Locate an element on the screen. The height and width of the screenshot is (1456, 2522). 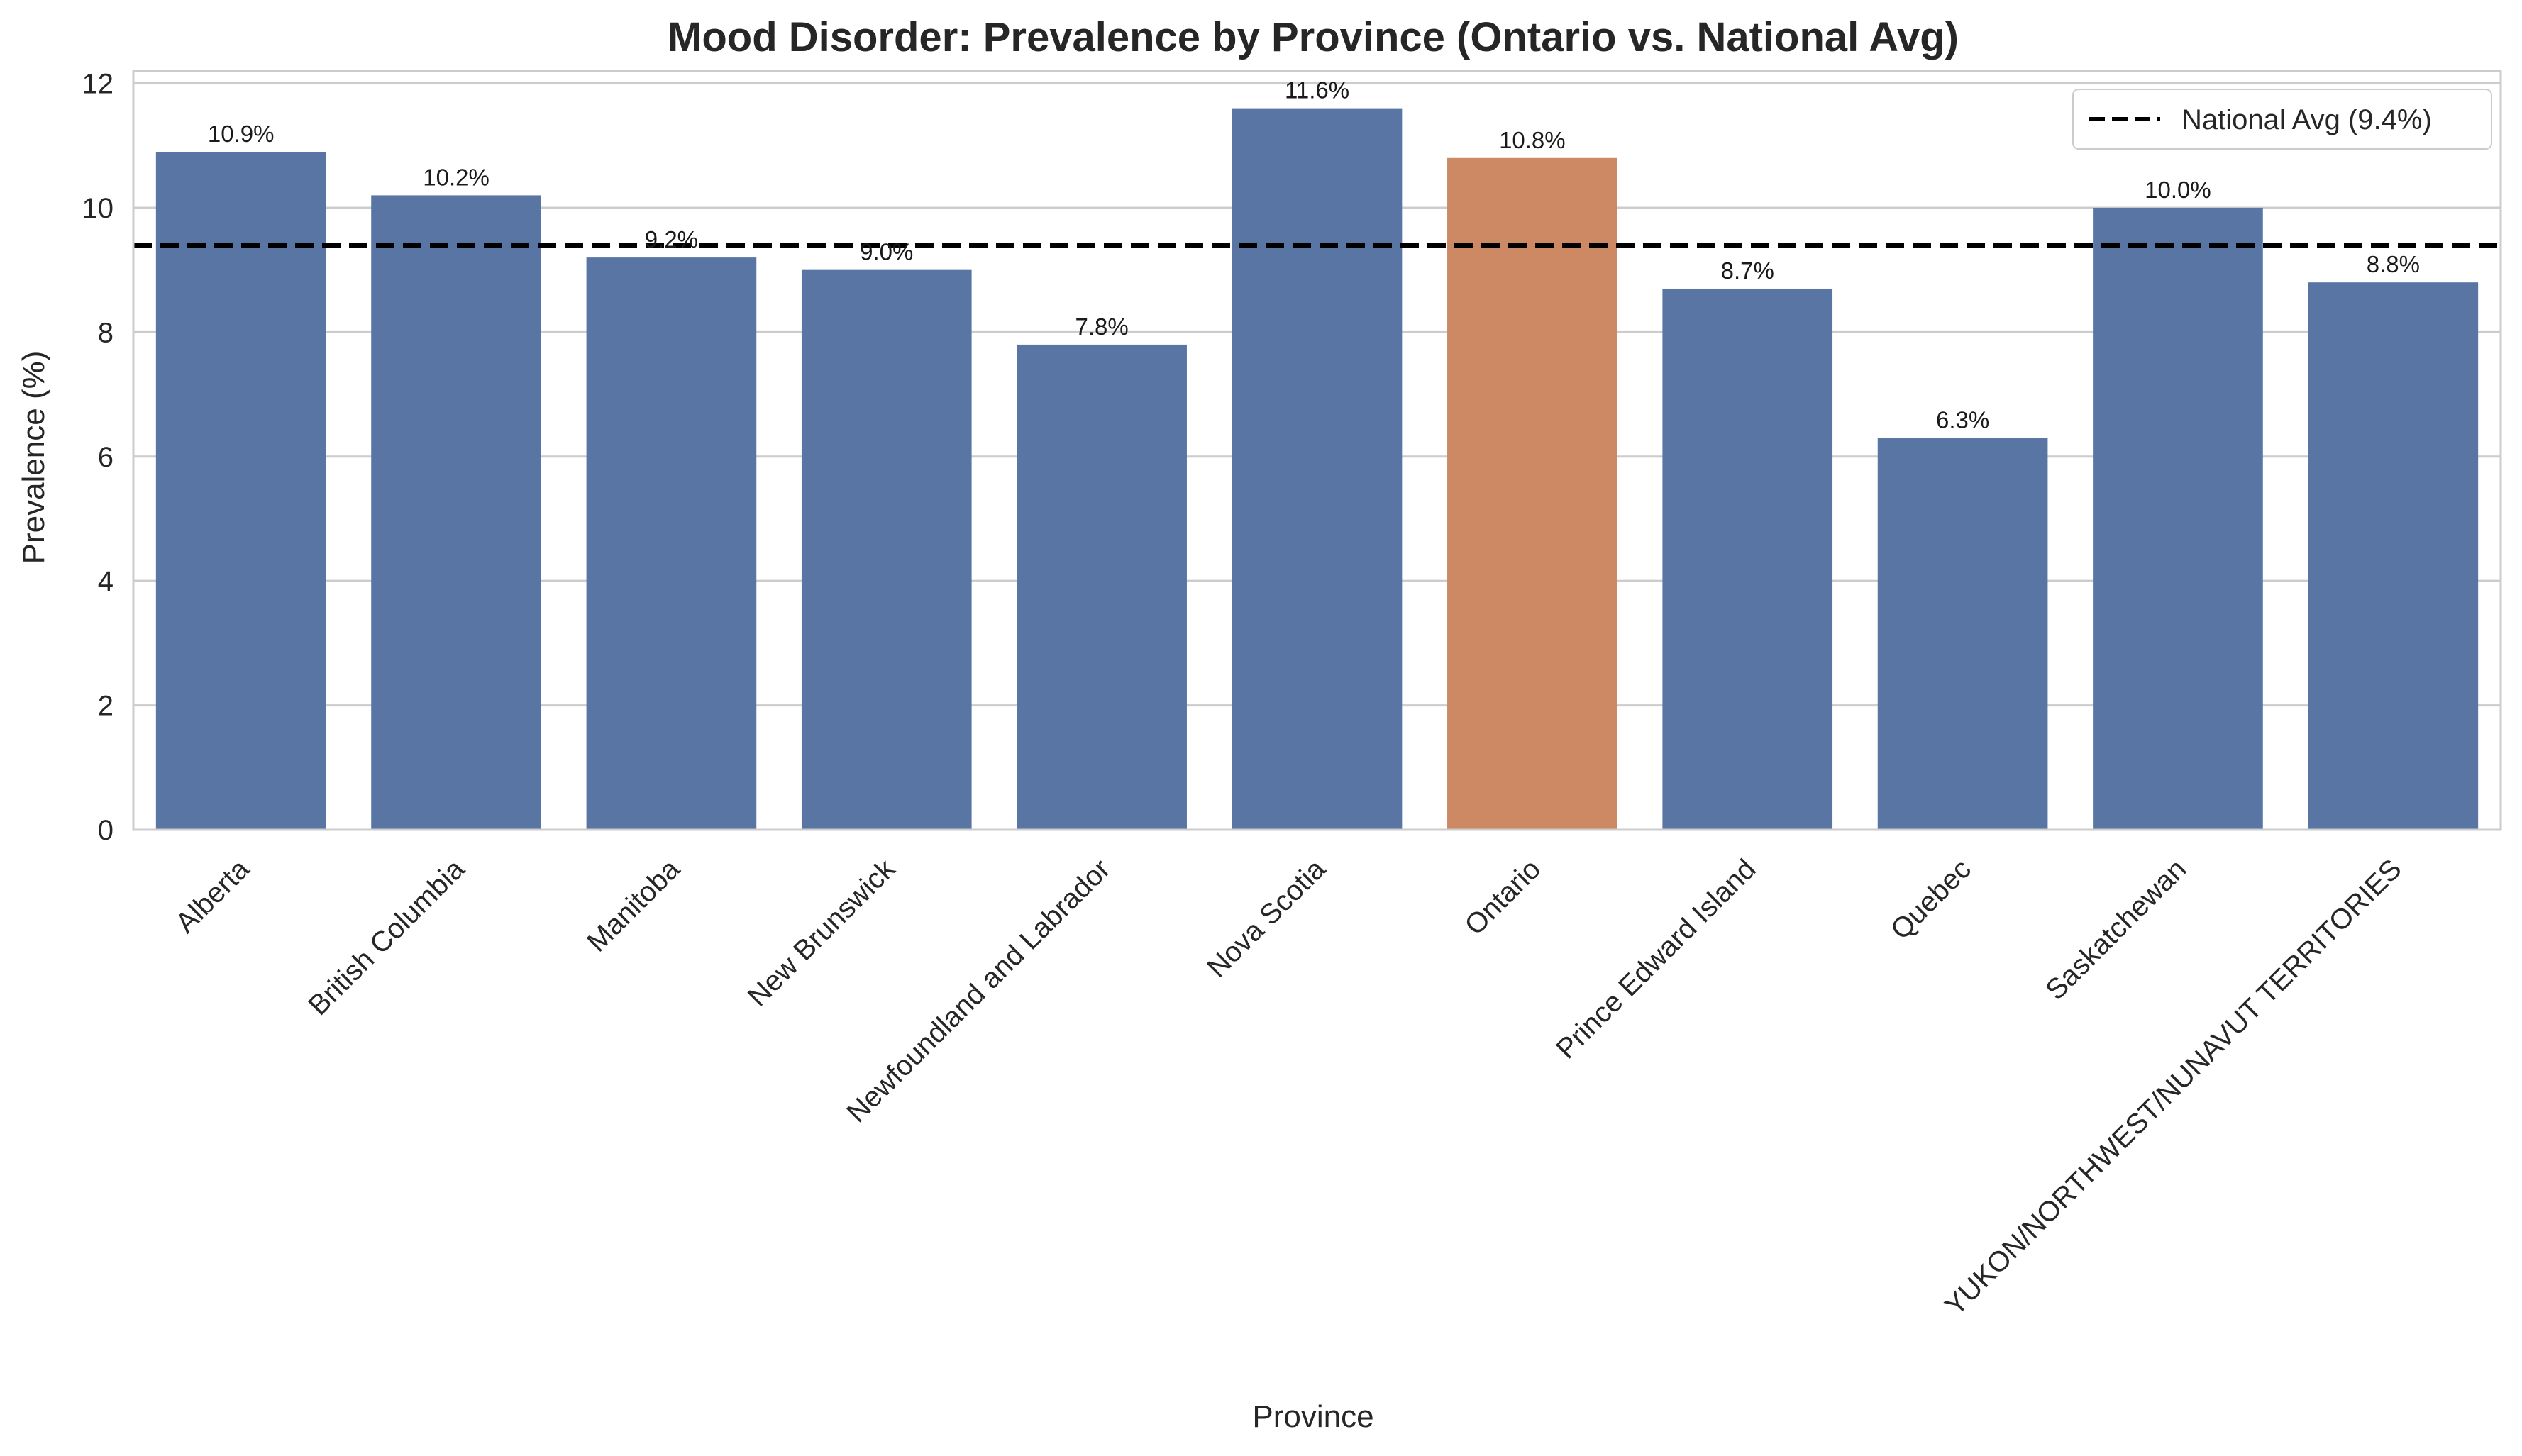
x-tick-label: British Columbia is located at coordinates (387, 938).